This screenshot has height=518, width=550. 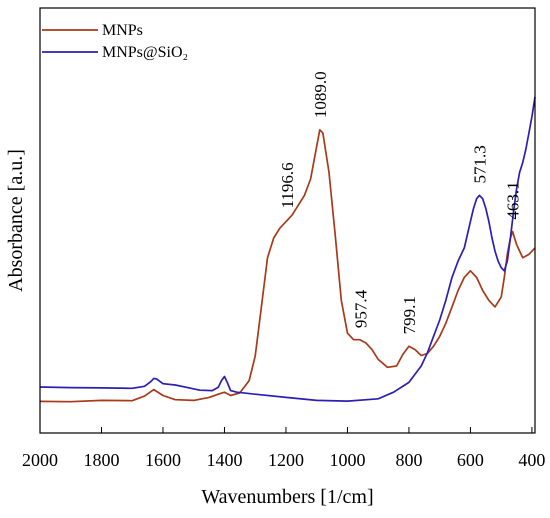 What do you see at coordinates (347, 460) in the screenshot?
I see `x-tick-label: 1000` at bounding box center [347, 460].